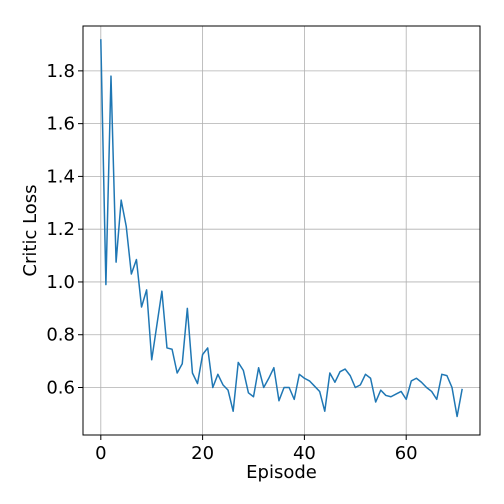 The height and width of the screenshot is (504, 504). What do you see at coordinates (60, 124) in the screenshot?
I see `y-tick-label: 1.6` at bounding box center [60, 124].